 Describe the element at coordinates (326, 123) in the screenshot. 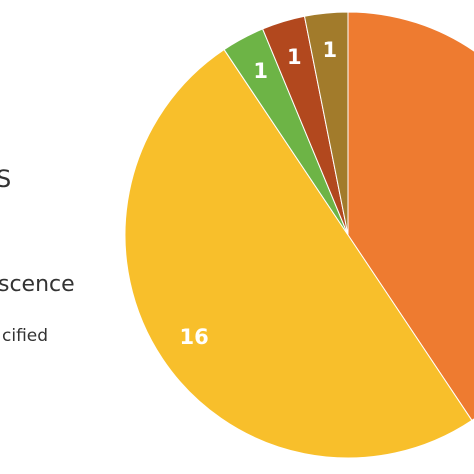

I see `pie-slice` at that location.